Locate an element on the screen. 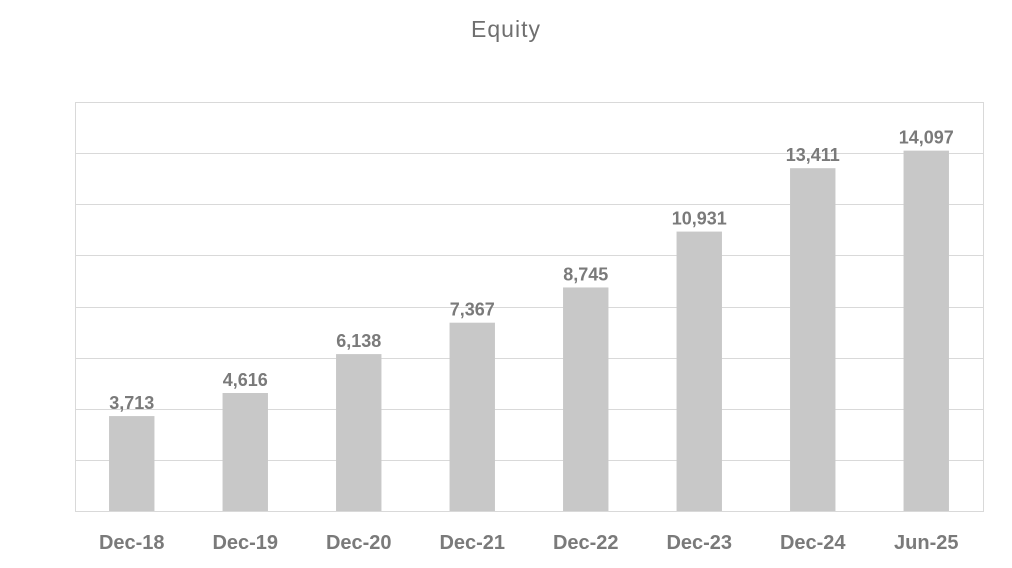  x-tick-label: Dec-24 is located at coordinates (813, 543).